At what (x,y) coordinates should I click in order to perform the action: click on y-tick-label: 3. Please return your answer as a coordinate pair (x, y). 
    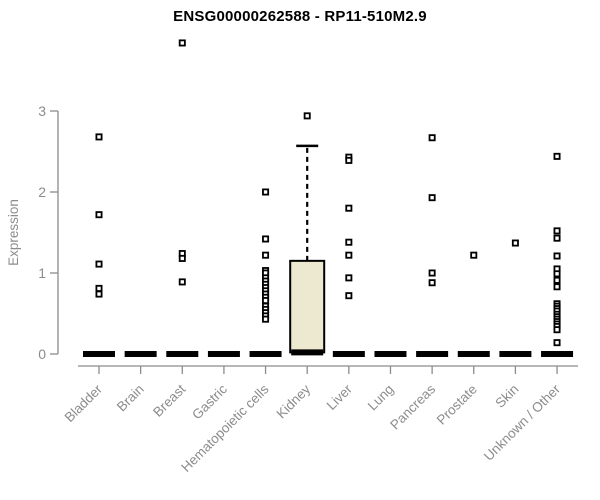
    Looking at the image, I should click on (42, 111).